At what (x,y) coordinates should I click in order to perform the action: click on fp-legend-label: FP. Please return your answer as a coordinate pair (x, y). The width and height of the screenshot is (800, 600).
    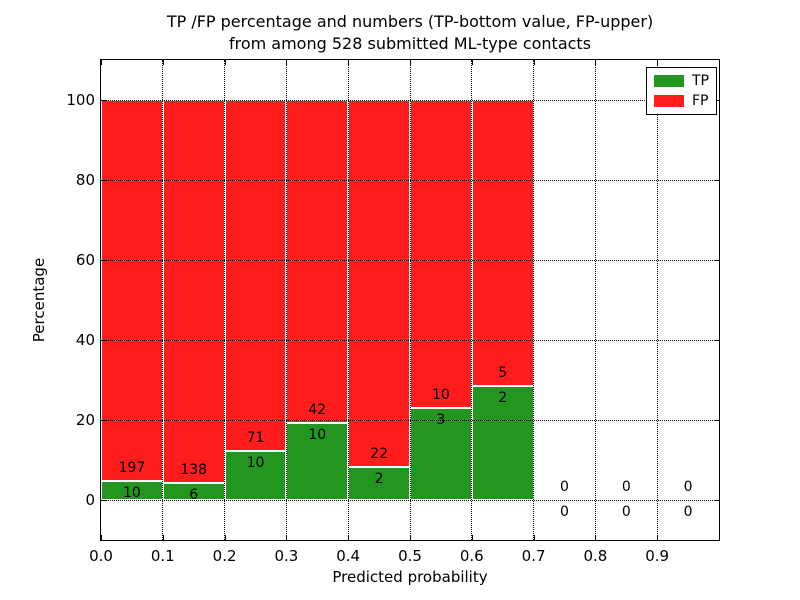
    Looking at the image, I should click on (700, 101).